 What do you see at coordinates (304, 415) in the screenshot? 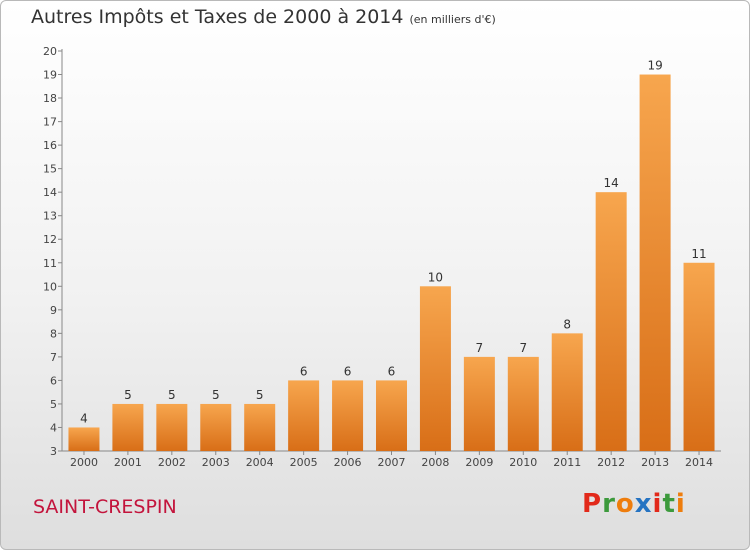
I see `bar-2005` at bounding box center [304, 415].